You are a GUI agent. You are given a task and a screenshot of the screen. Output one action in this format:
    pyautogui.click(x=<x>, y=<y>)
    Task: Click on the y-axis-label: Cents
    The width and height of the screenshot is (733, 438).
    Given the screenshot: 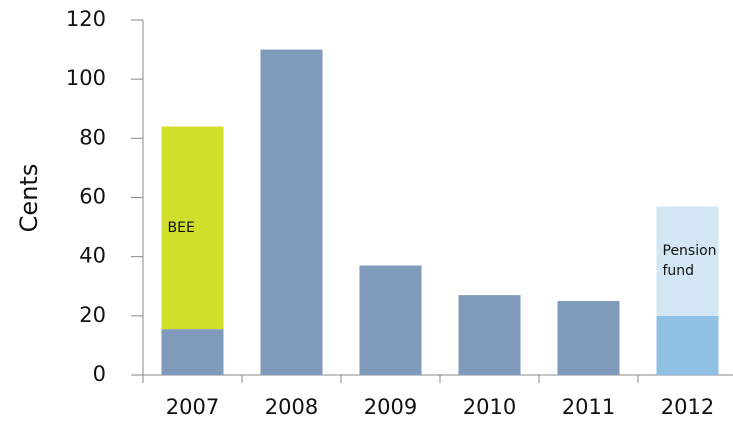 What is the action you would take?
    pyautogui.click(x=29, y=198)
    